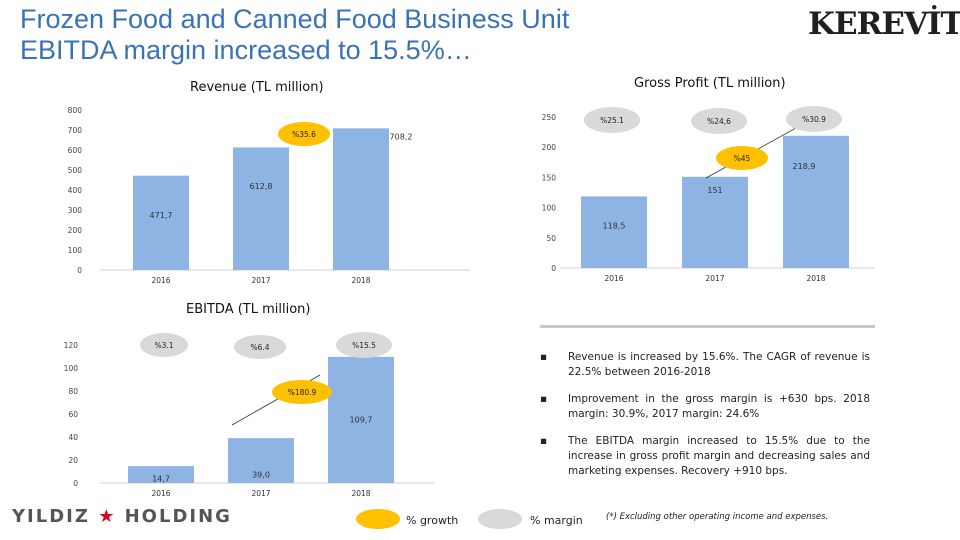 This screenshot has height=540, width=960. What do you see at coordinates (500, 519) in the screenshot?
I see `margin-legend-swatch` at bounding box center [500, 519].